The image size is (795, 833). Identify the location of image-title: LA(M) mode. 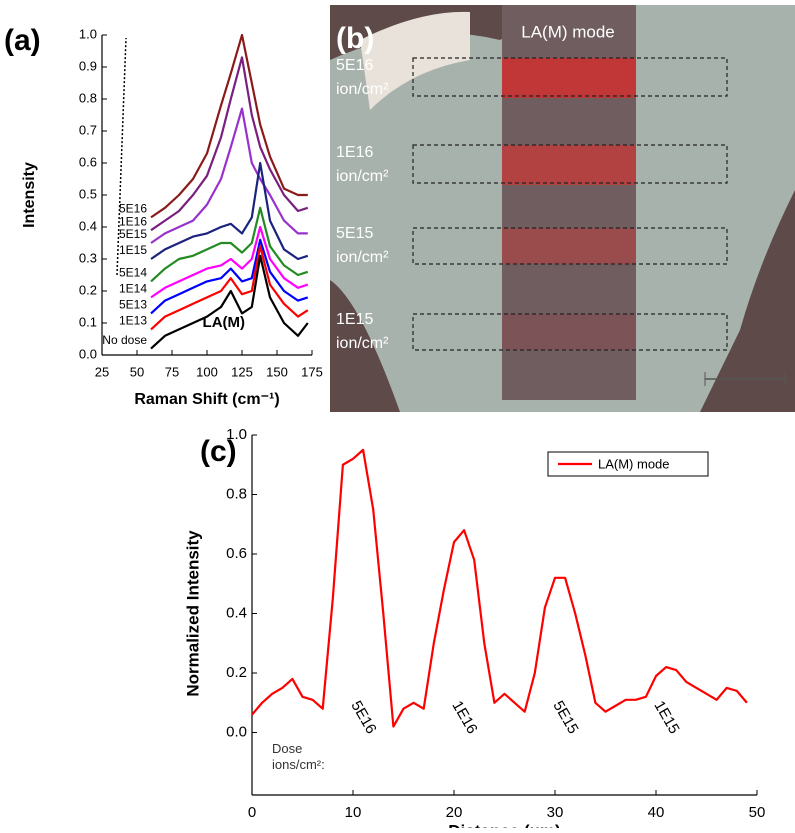
(568, 31).